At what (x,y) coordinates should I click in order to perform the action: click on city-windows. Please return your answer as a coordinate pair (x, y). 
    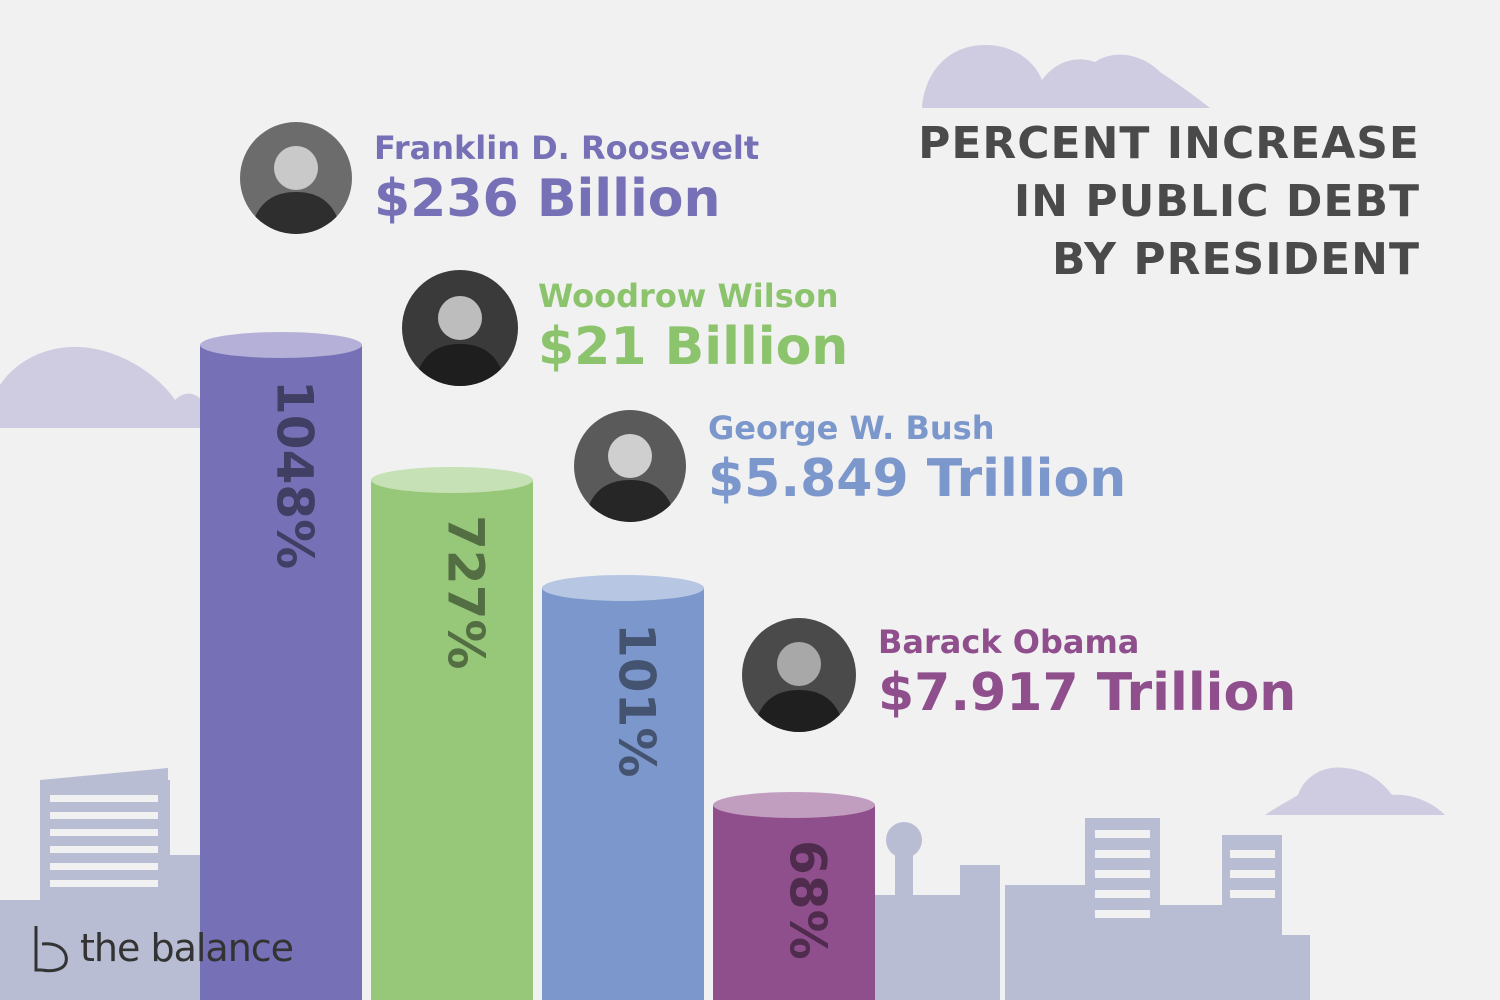
    Looking at the image, I should click on (662, 856).